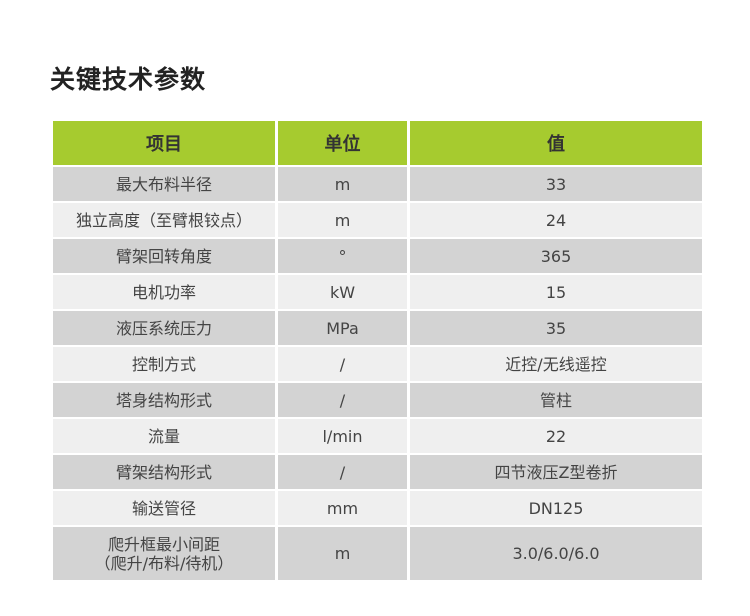 The image size is (750, 616). Describe the element at coordinates (556, 256) in the screenshot. I see `cell-value: 365` at that location.